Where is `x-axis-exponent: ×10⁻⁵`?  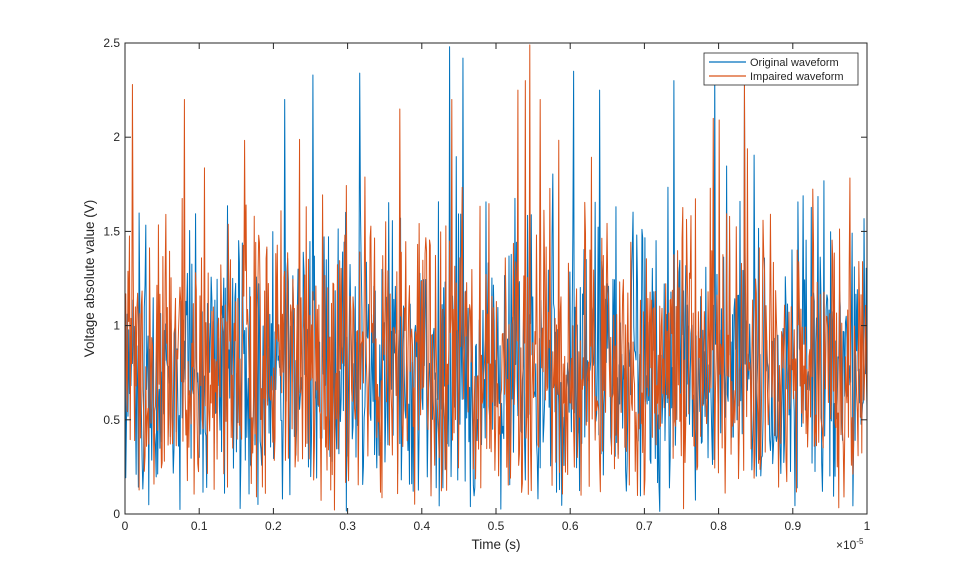
x-axis-exponent: ×10⁻⁵ is located at coordinates (850, 544).